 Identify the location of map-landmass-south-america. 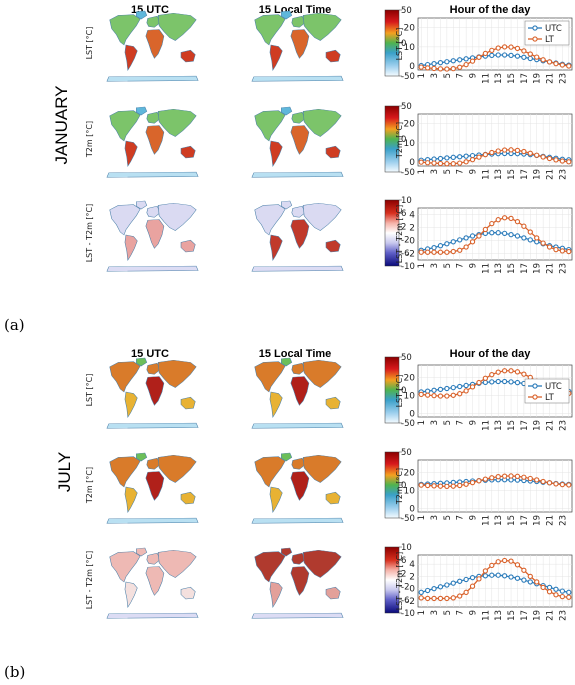
(131, 404).